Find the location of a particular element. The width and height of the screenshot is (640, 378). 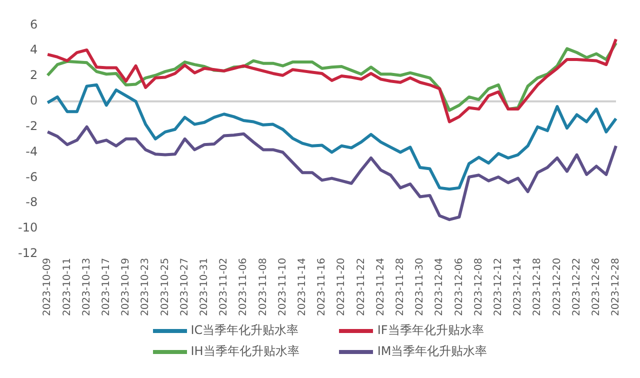

x-tick-label: 2023-10-09 is located at coordinates (48, 287).